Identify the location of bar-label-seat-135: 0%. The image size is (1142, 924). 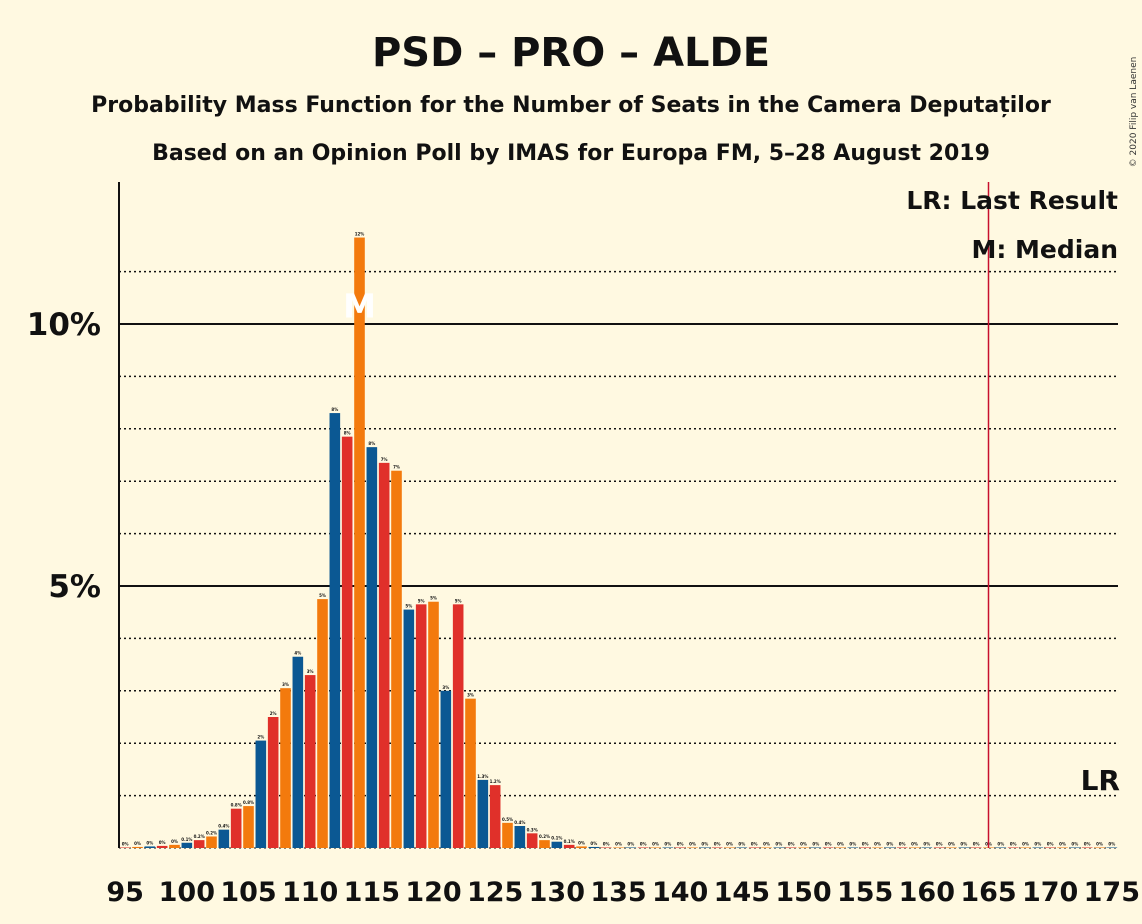
(618, 843).